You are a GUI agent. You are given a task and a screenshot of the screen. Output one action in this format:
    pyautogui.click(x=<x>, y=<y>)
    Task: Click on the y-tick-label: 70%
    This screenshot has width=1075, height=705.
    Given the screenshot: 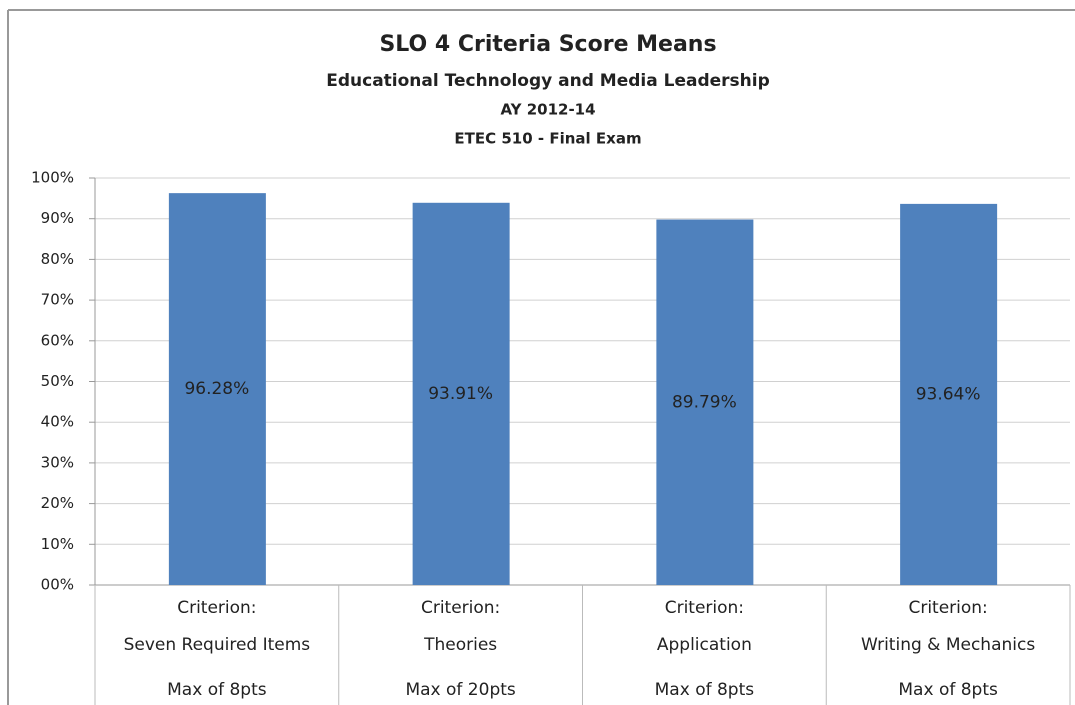 What is the action you would take?
    pyautogui.click(x=57, y=300)
    